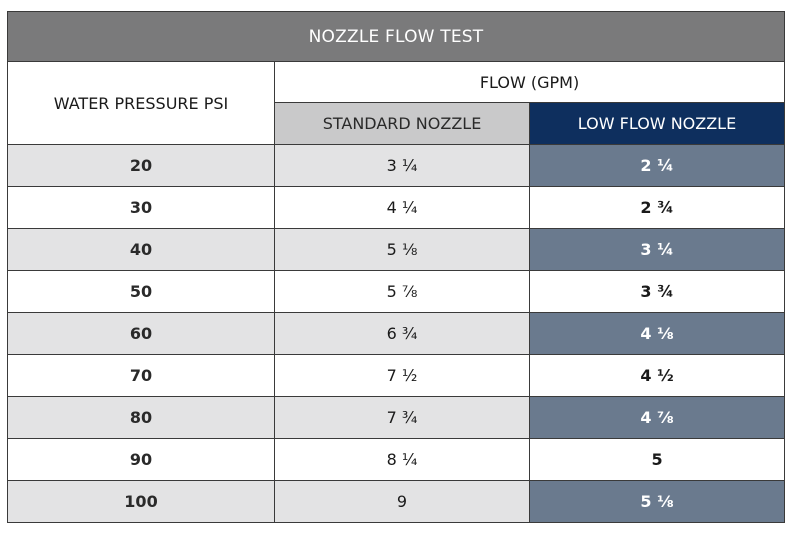 Image resolution: width=792 pixels, height=533 pixels. Describe the element at coordinates (402, 417) in the screenshot. I see `standard-flow-cell: 7 ¾` at that location.